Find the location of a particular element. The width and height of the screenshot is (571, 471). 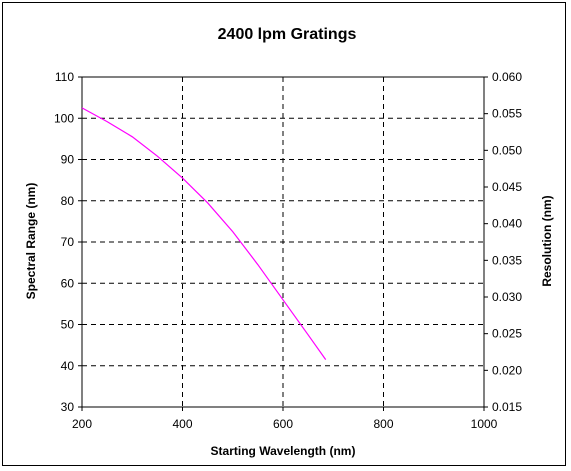

x-tick-label: 1000 is located at coordinates (484, 424).